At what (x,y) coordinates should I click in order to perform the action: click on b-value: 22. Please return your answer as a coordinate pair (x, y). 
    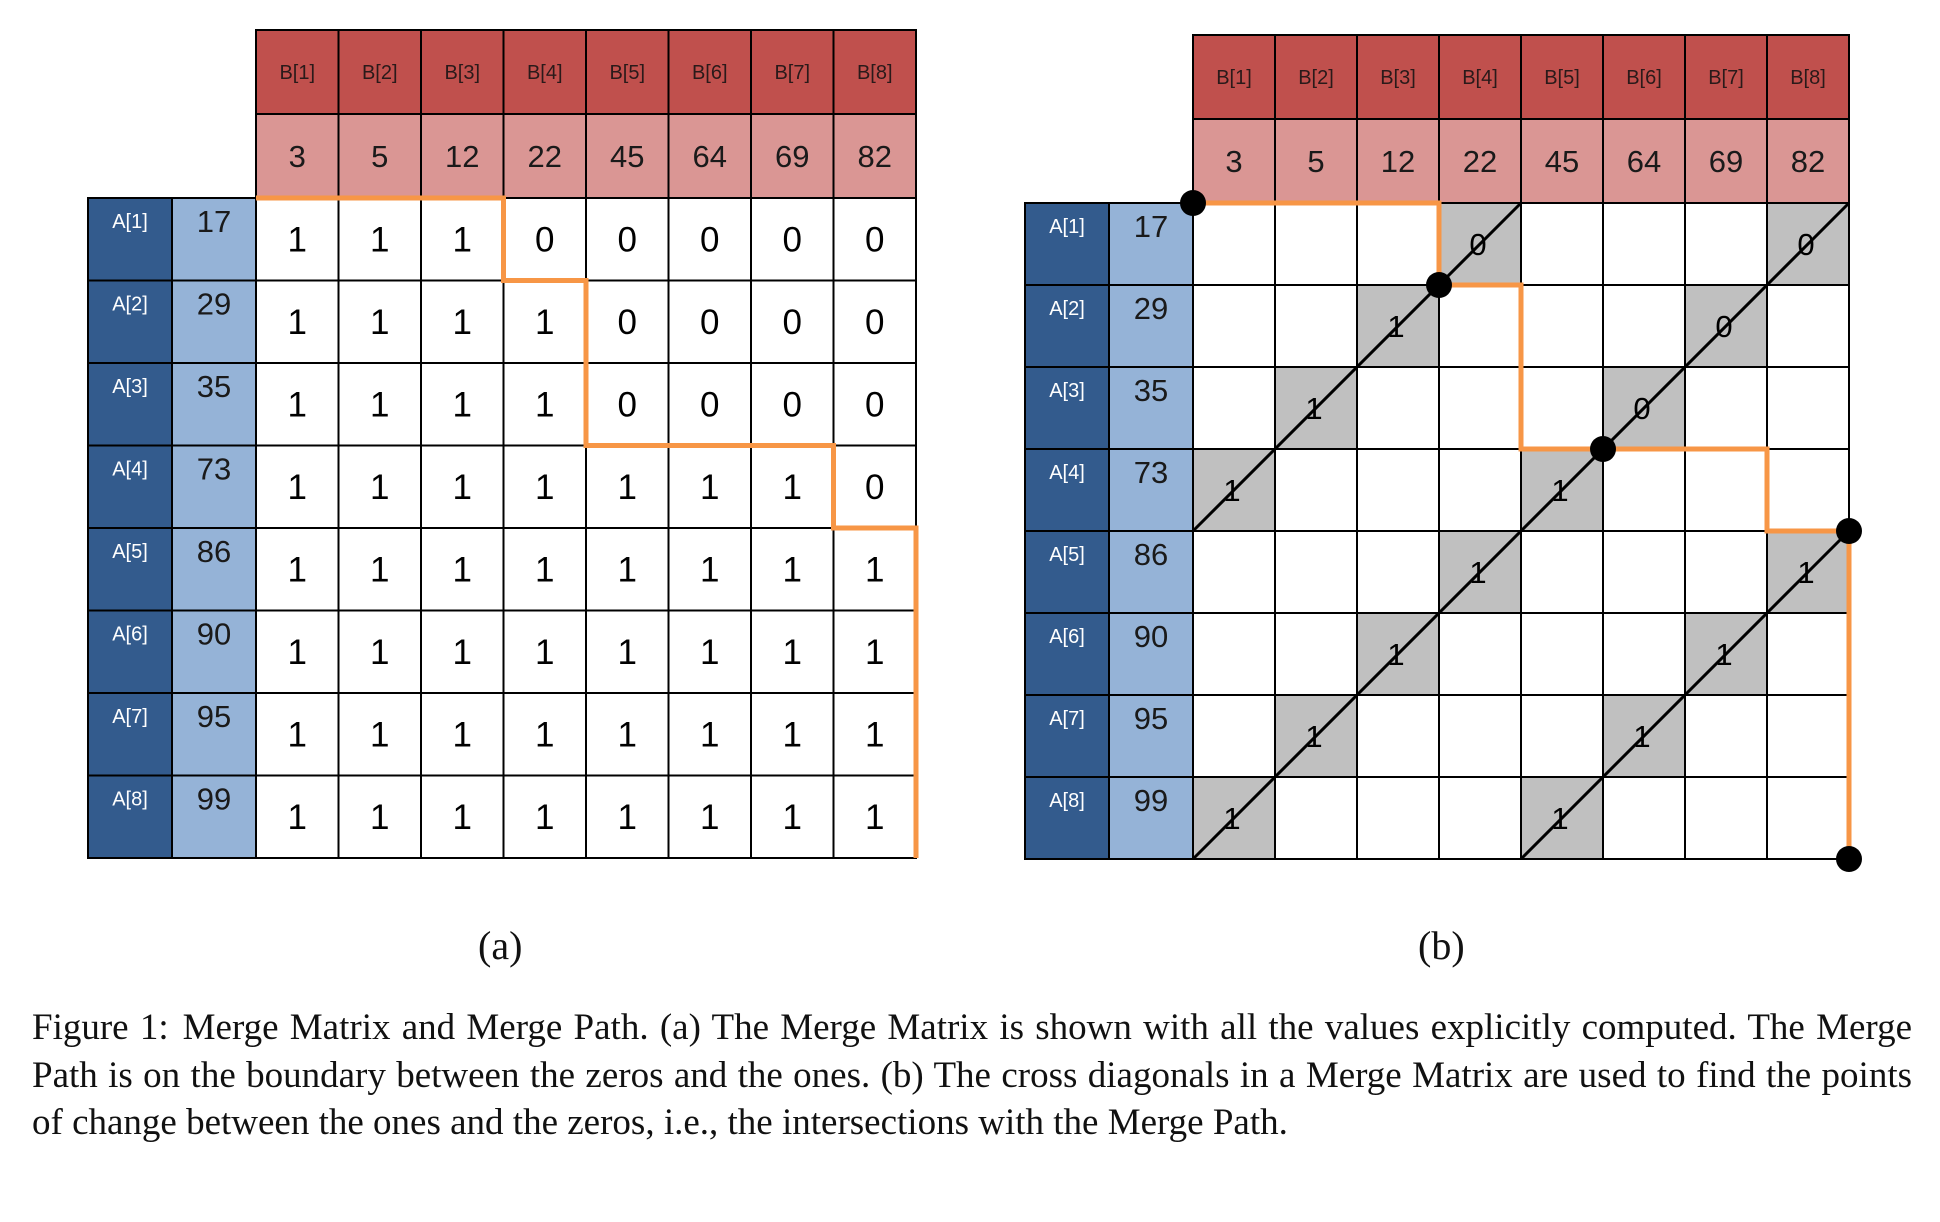
    Looking at the image, I should click on (1480, 161).